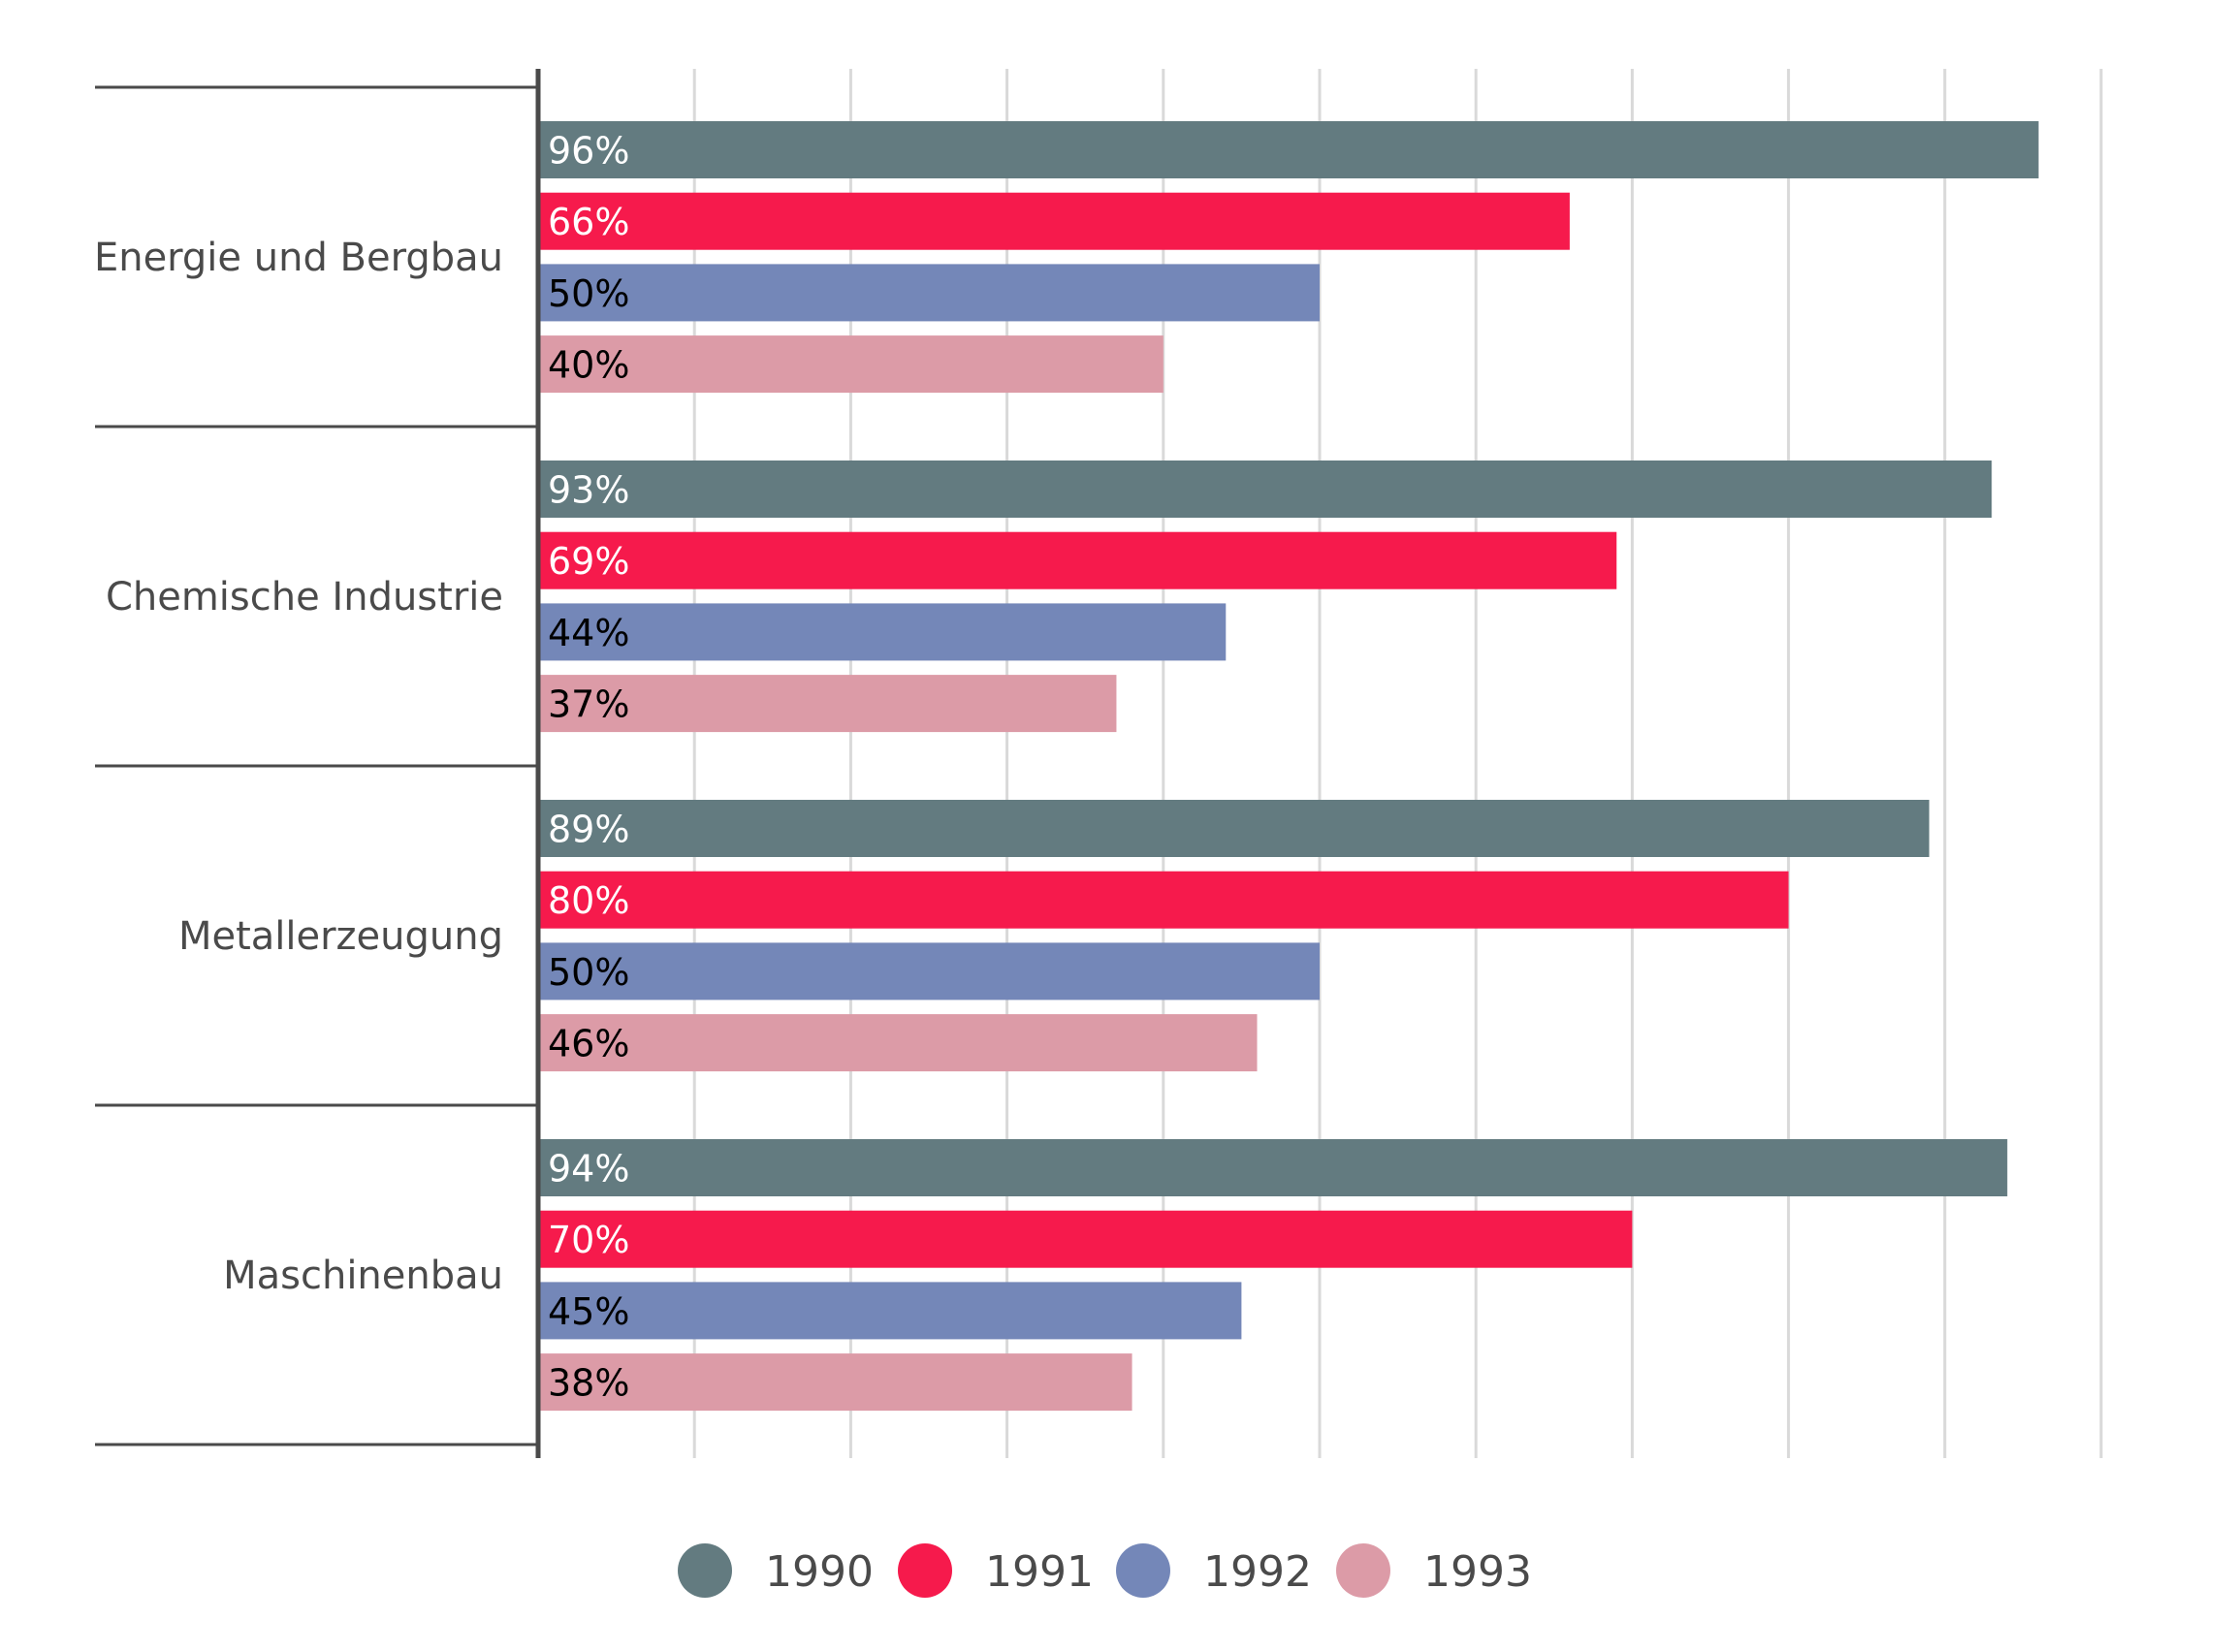  I want to click on bar-value-label: 66%, so click(588, 222).